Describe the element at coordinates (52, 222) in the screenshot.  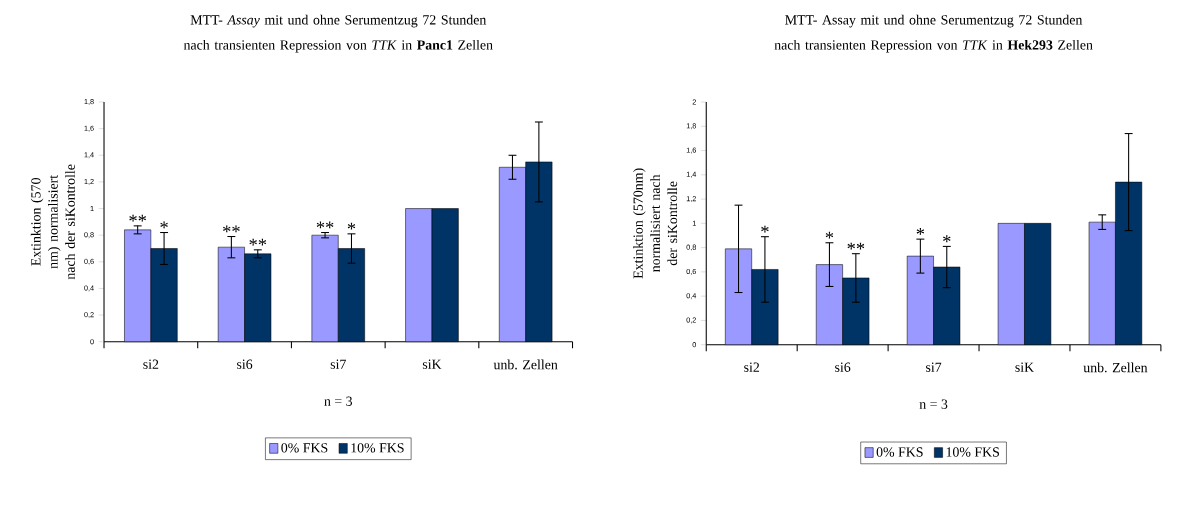
I see `y-axis-title: Extinktion (570 nm) normalisiert nach der siKontrolle` at that location.